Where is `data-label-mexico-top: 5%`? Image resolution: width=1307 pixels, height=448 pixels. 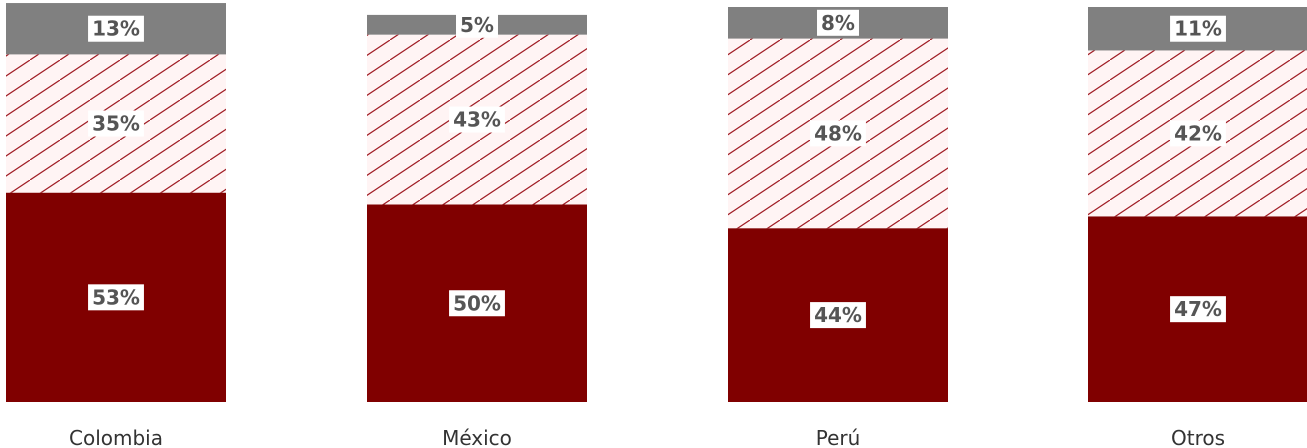
data-label-mexico-top: 5% is located at coordinates (477, 25).